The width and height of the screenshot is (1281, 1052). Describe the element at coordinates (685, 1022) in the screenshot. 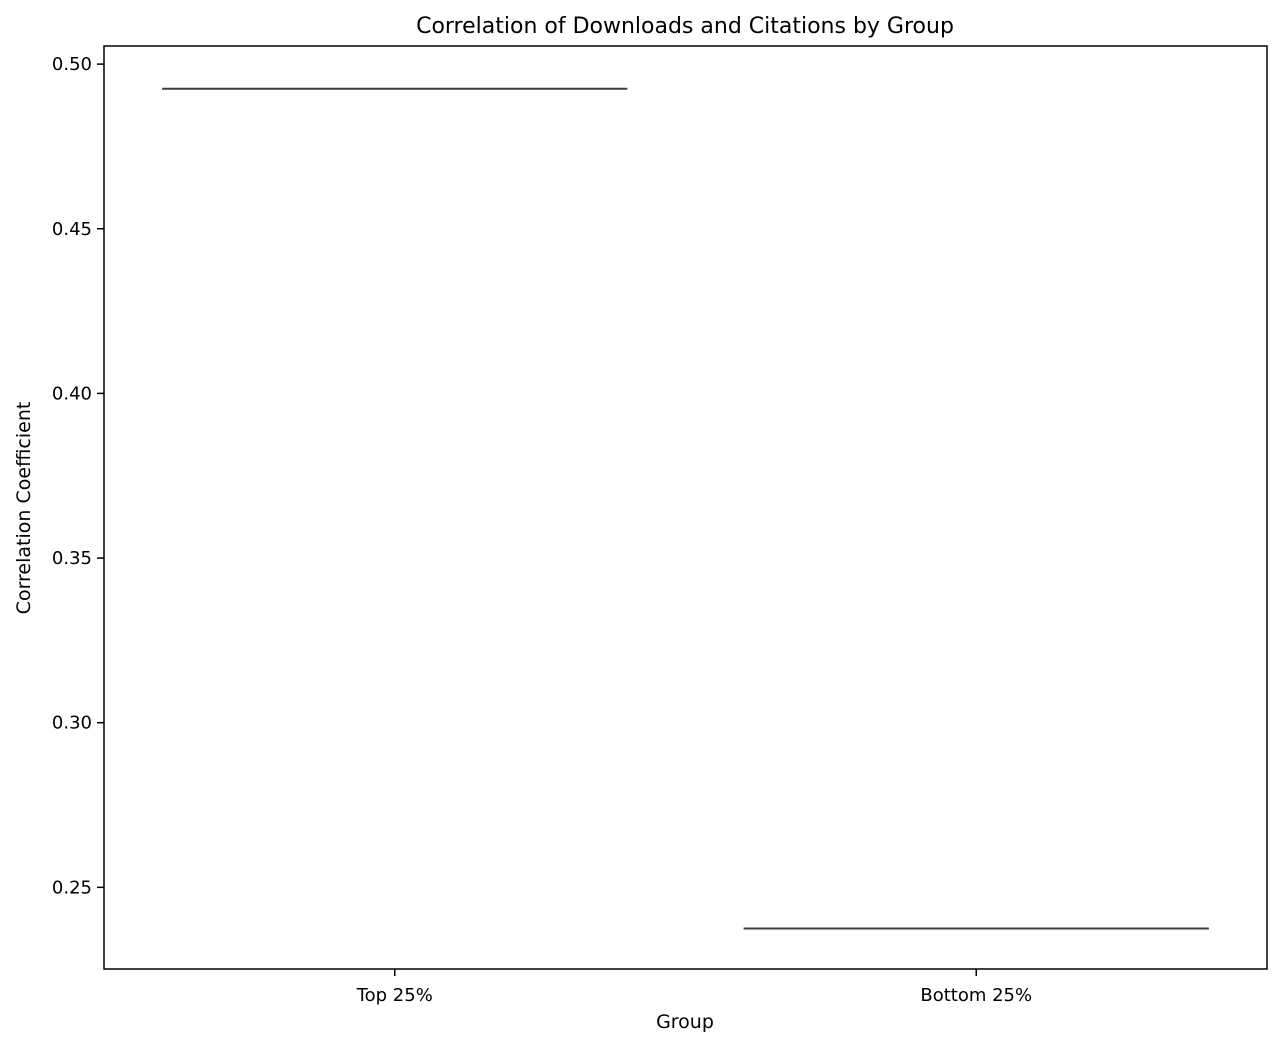

I see `x-axis-label: Group` at that location.